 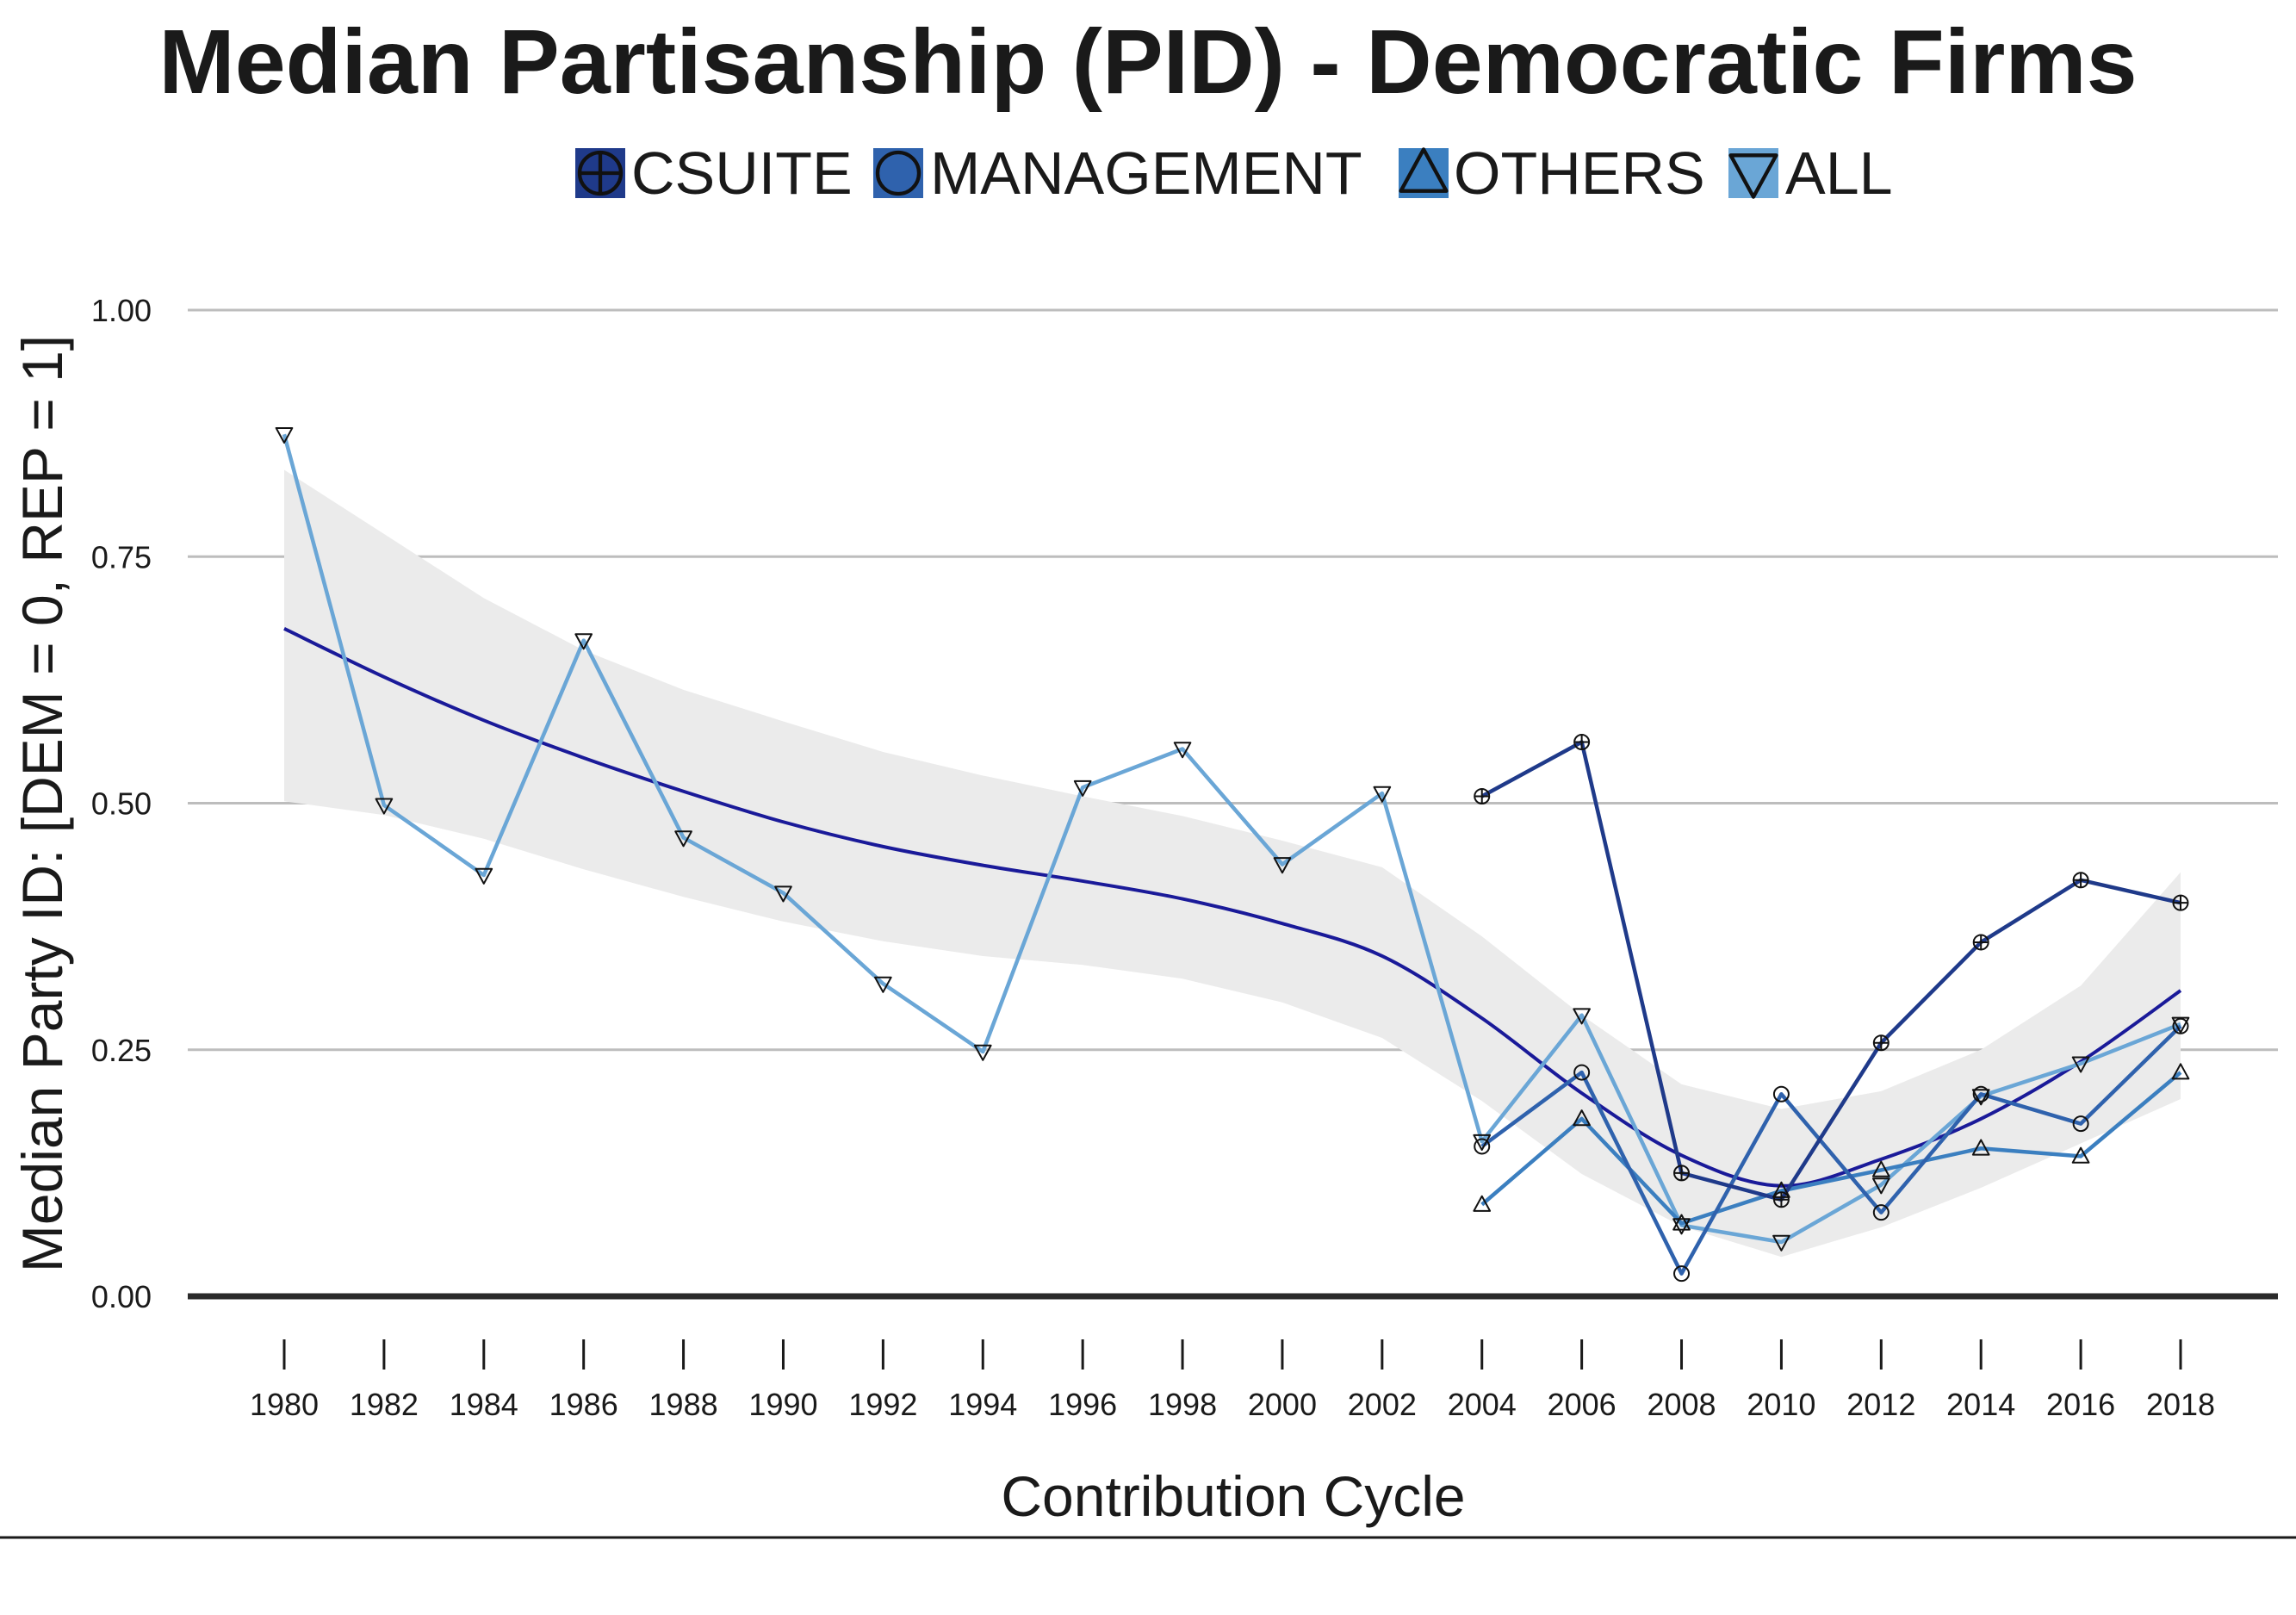 I want to click on legend-item-csuite: CSUITE, so click(x=714, y=173).